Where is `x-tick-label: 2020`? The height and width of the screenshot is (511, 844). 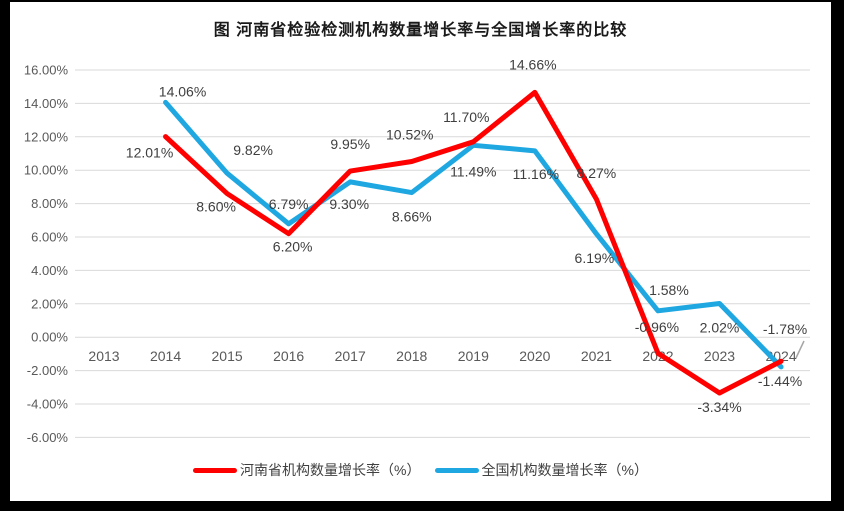
x-tick-label: 2020 is located at coordinates (534, 356).